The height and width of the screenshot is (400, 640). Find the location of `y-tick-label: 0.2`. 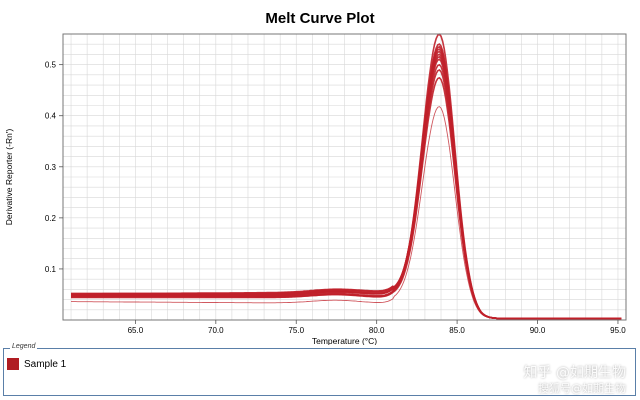

y-tick-label: 0.2 is located at coordinates (51, 218).